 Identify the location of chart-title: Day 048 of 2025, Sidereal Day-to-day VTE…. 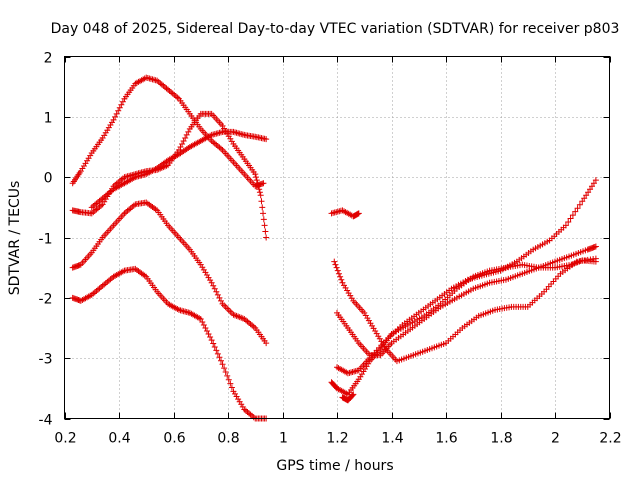
(335, 29).